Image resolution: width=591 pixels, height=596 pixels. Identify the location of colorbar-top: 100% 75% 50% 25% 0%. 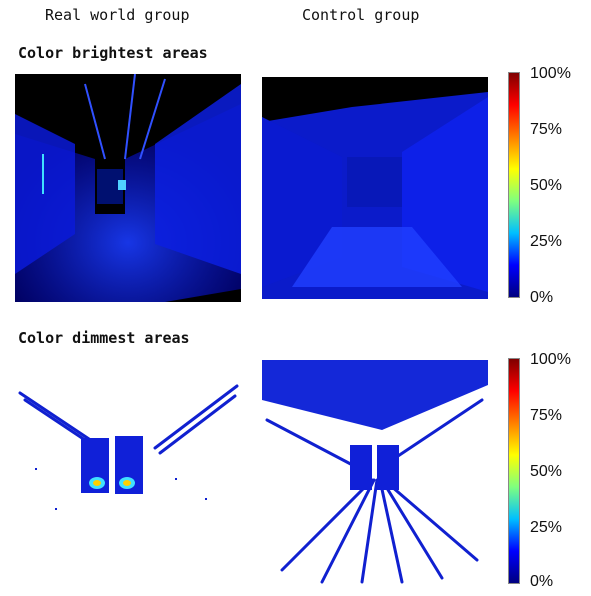
(548, 185).